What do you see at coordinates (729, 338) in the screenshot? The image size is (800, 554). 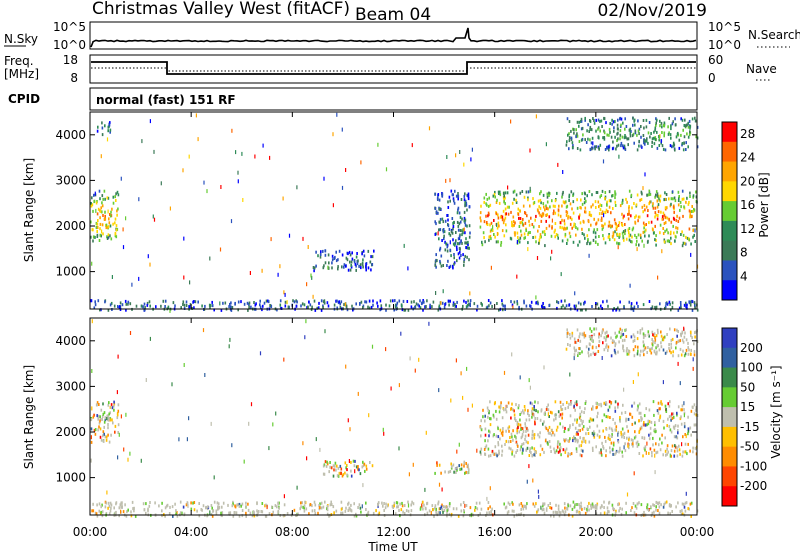 I see `velocity-colorbar-segment` at bounding box center [729, 338].